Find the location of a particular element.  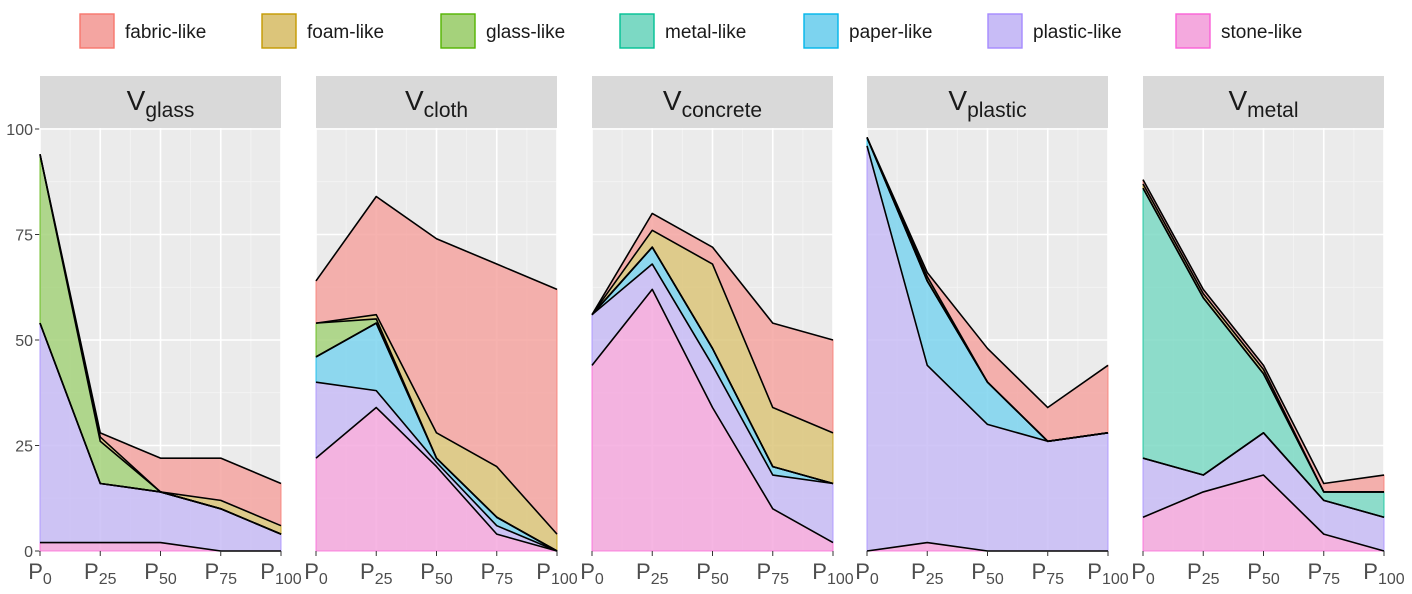

facet-title-sub: metal is located at coordinates (1272, 110).